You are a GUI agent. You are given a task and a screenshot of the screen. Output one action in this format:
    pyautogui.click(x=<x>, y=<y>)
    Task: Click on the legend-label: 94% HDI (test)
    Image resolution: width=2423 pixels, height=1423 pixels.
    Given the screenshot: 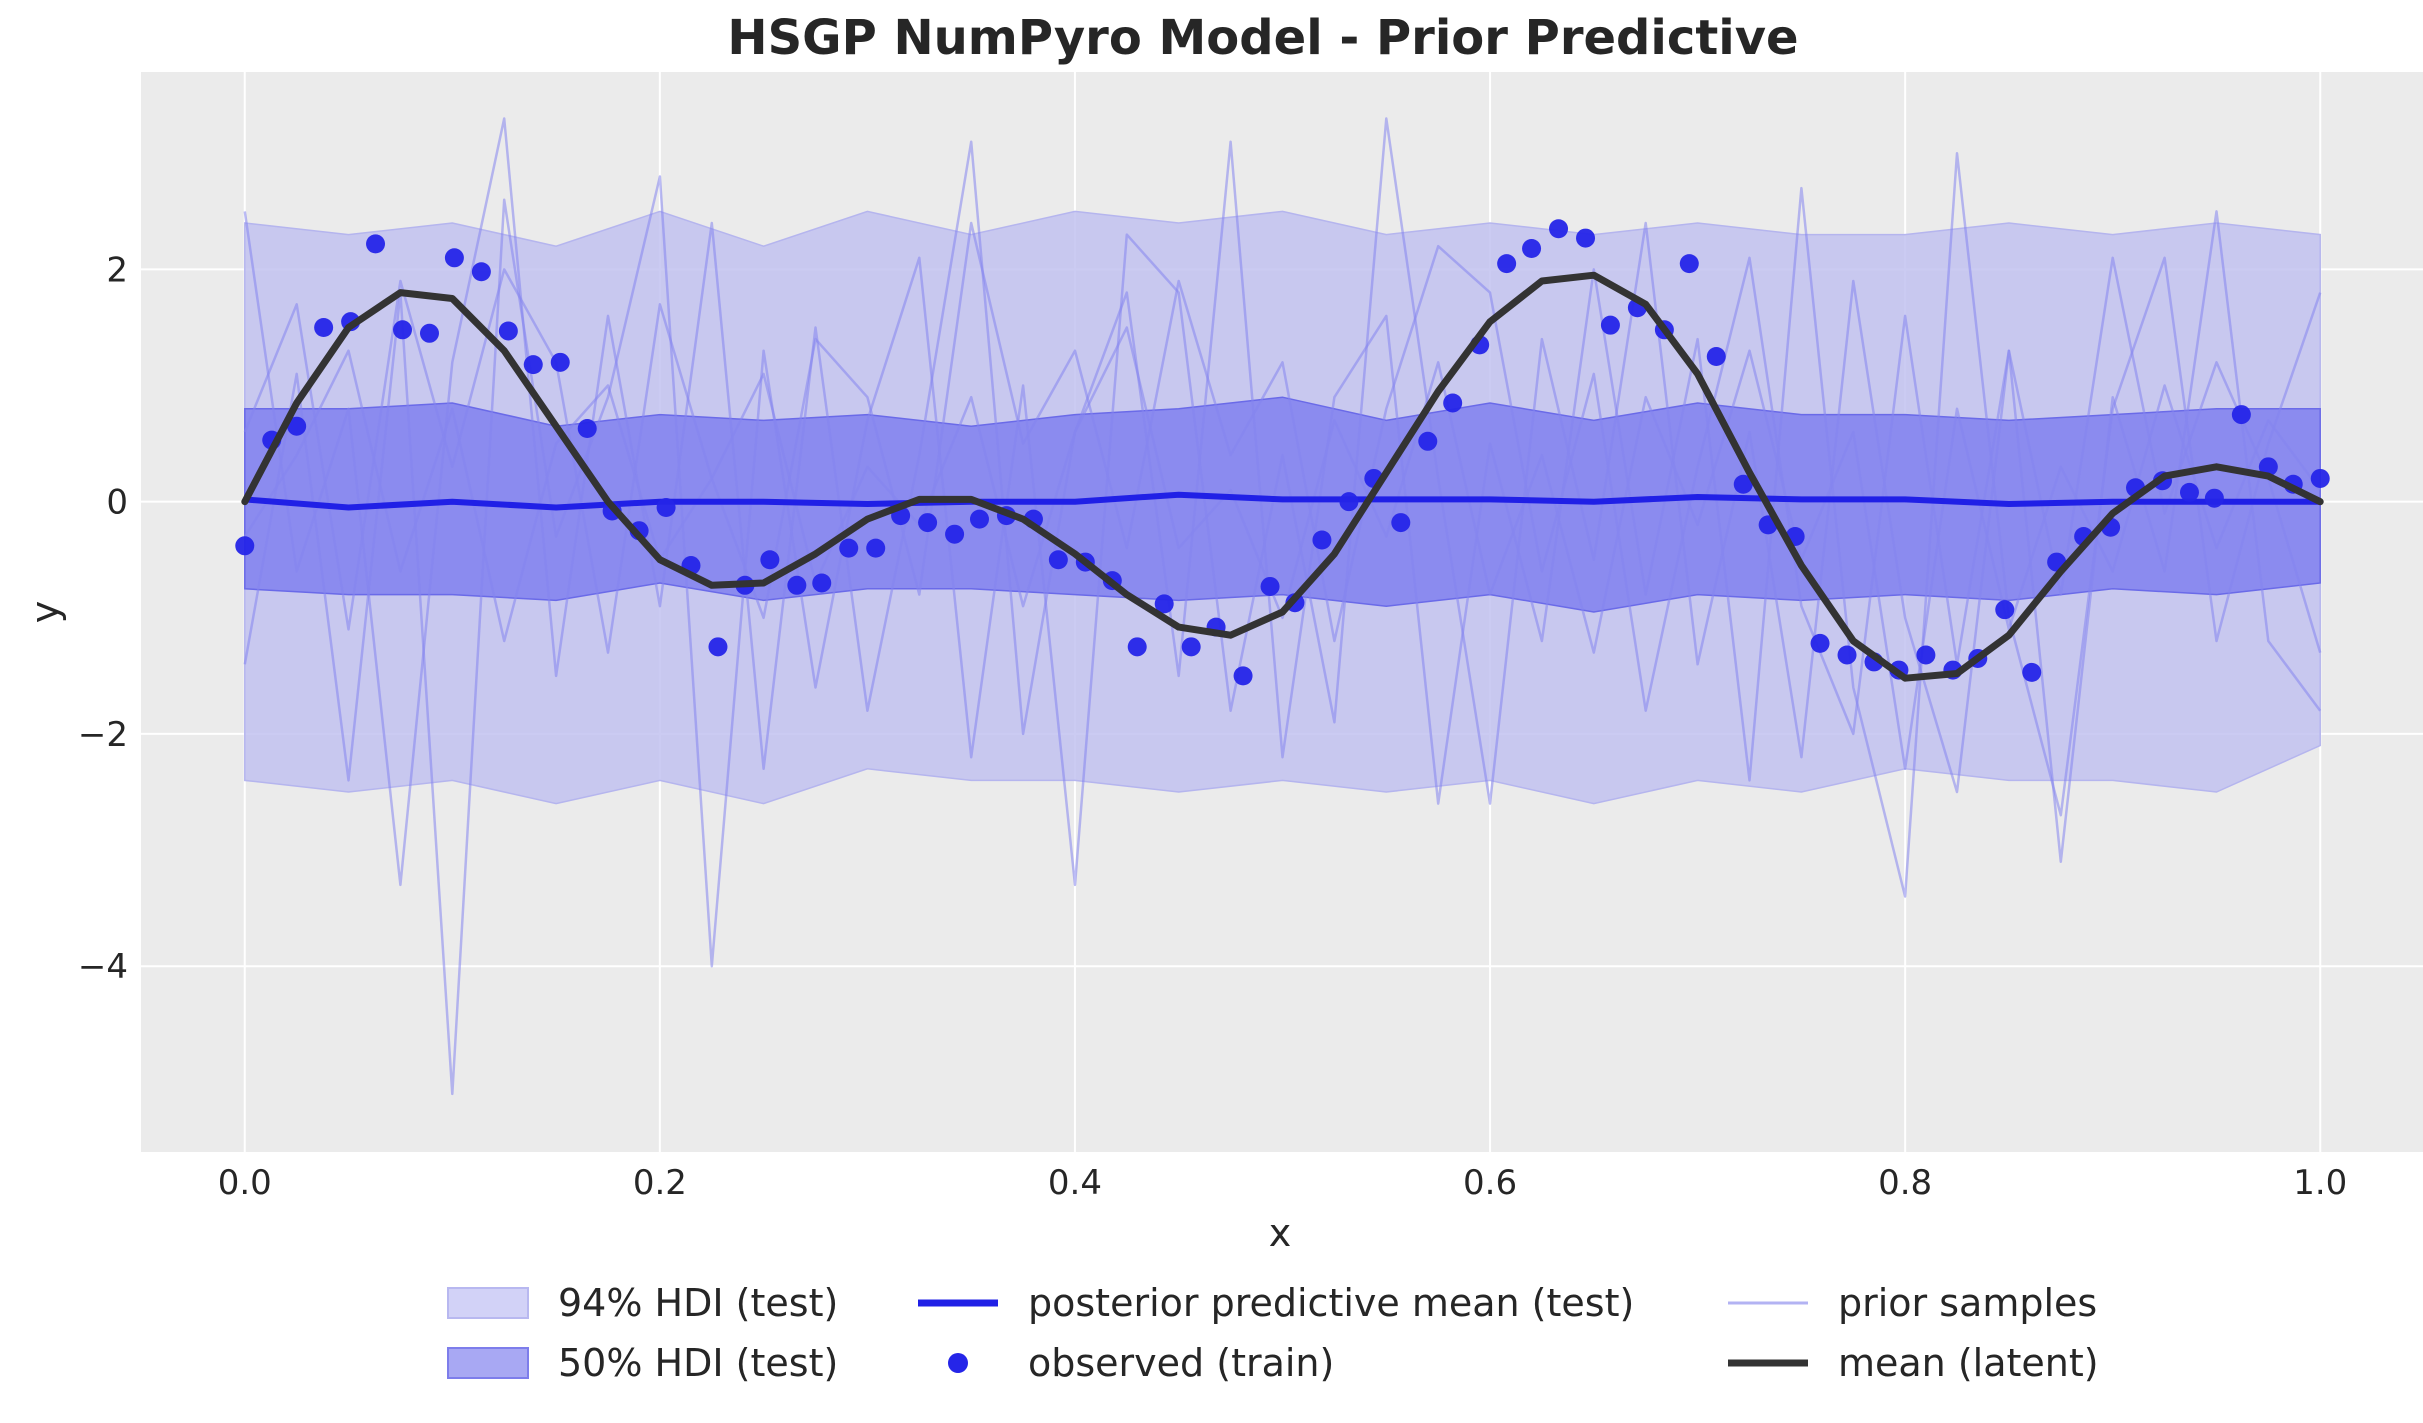 What is the action you would take?
    pyautogui.click(x=698, y=1303)
    